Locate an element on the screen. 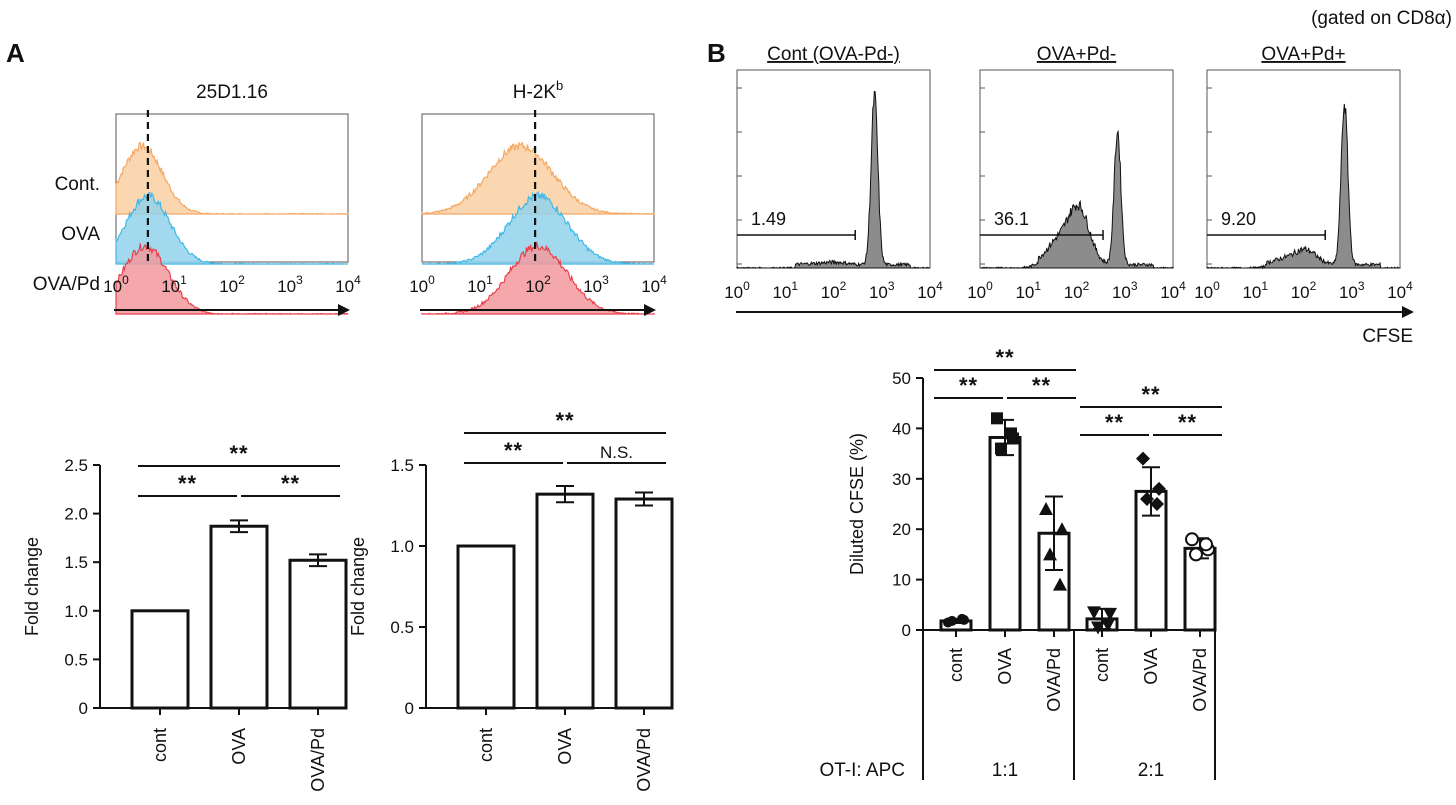  b_hist-x-tick-1-3: 10³ is located at coordinates (1125, 290).